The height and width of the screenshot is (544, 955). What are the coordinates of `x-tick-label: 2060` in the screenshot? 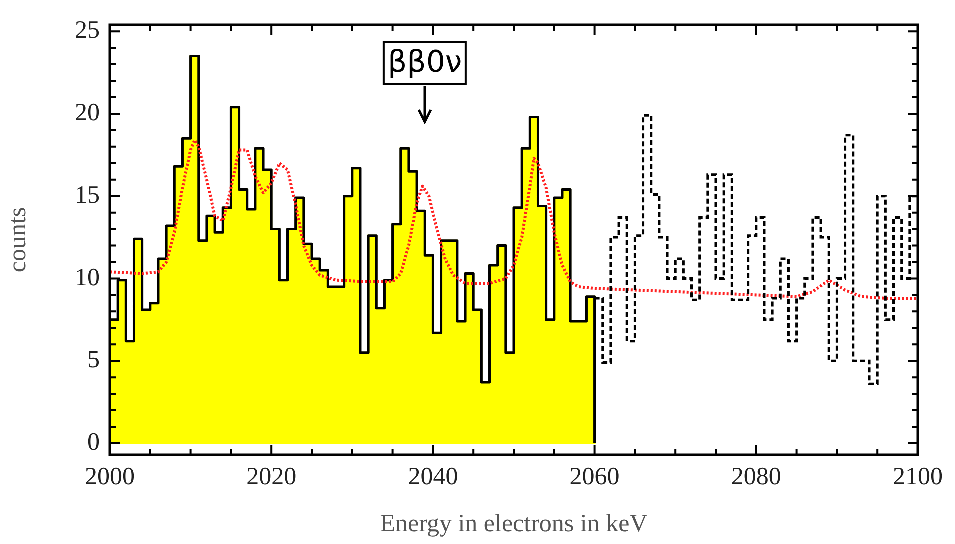 It's located at (595, 477).